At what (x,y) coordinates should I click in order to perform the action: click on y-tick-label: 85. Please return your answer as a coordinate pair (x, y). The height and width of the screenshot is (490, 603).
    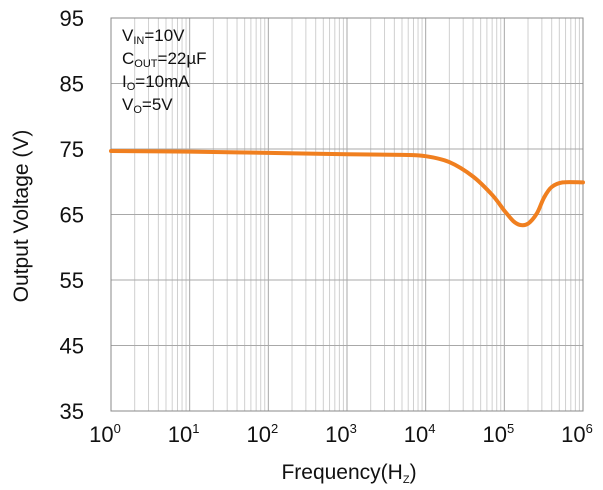
    Looking at the image, I should click on (72, 84).